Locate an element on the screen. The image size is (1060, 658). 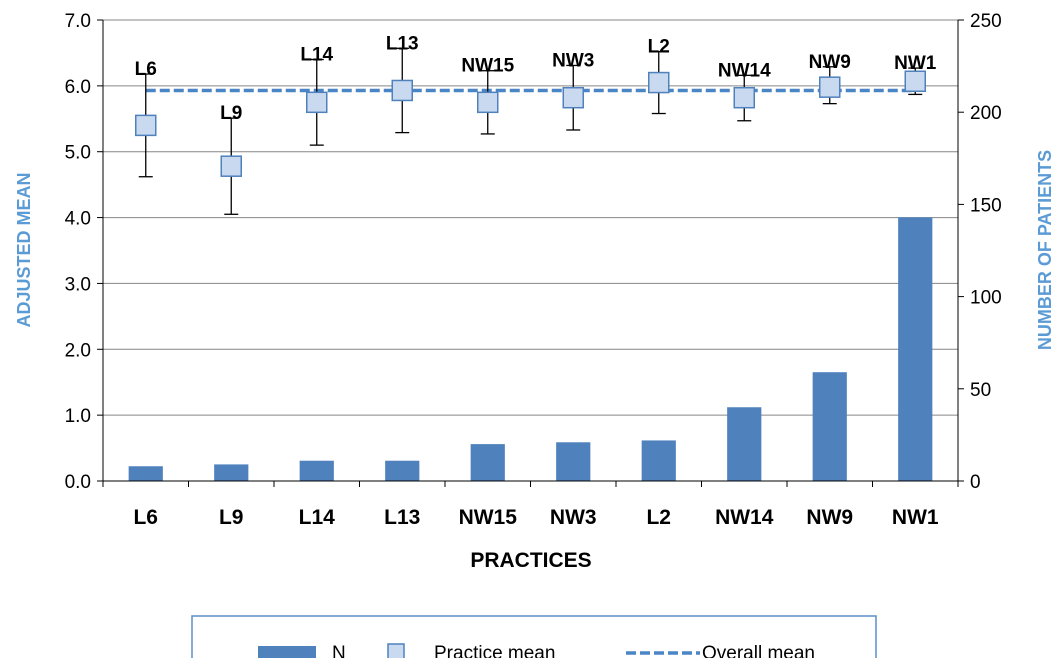
y2-tick-label: 50 is located at coordinates (980, 390).